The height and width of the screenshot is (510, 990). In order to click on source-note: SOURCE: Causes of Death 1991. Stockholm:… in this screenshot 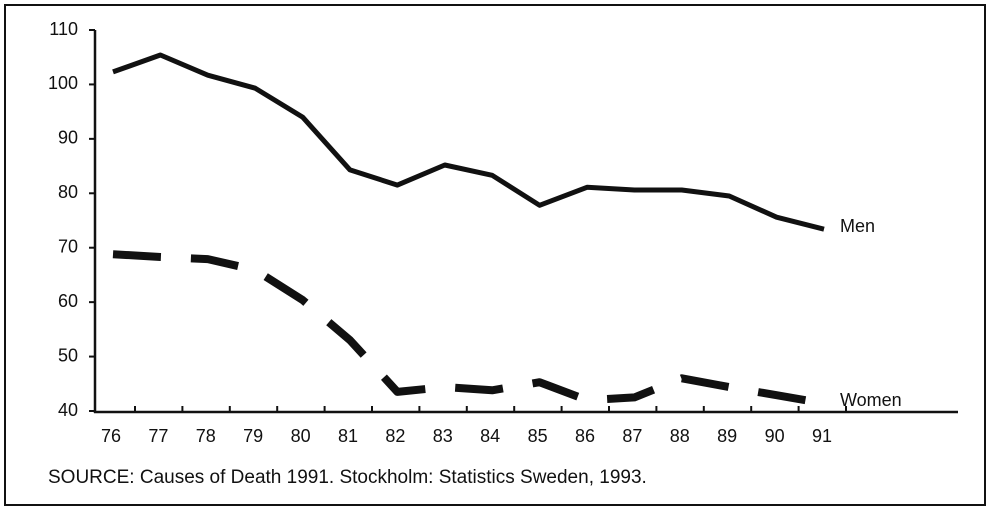, I will do `click(347, 477)`.